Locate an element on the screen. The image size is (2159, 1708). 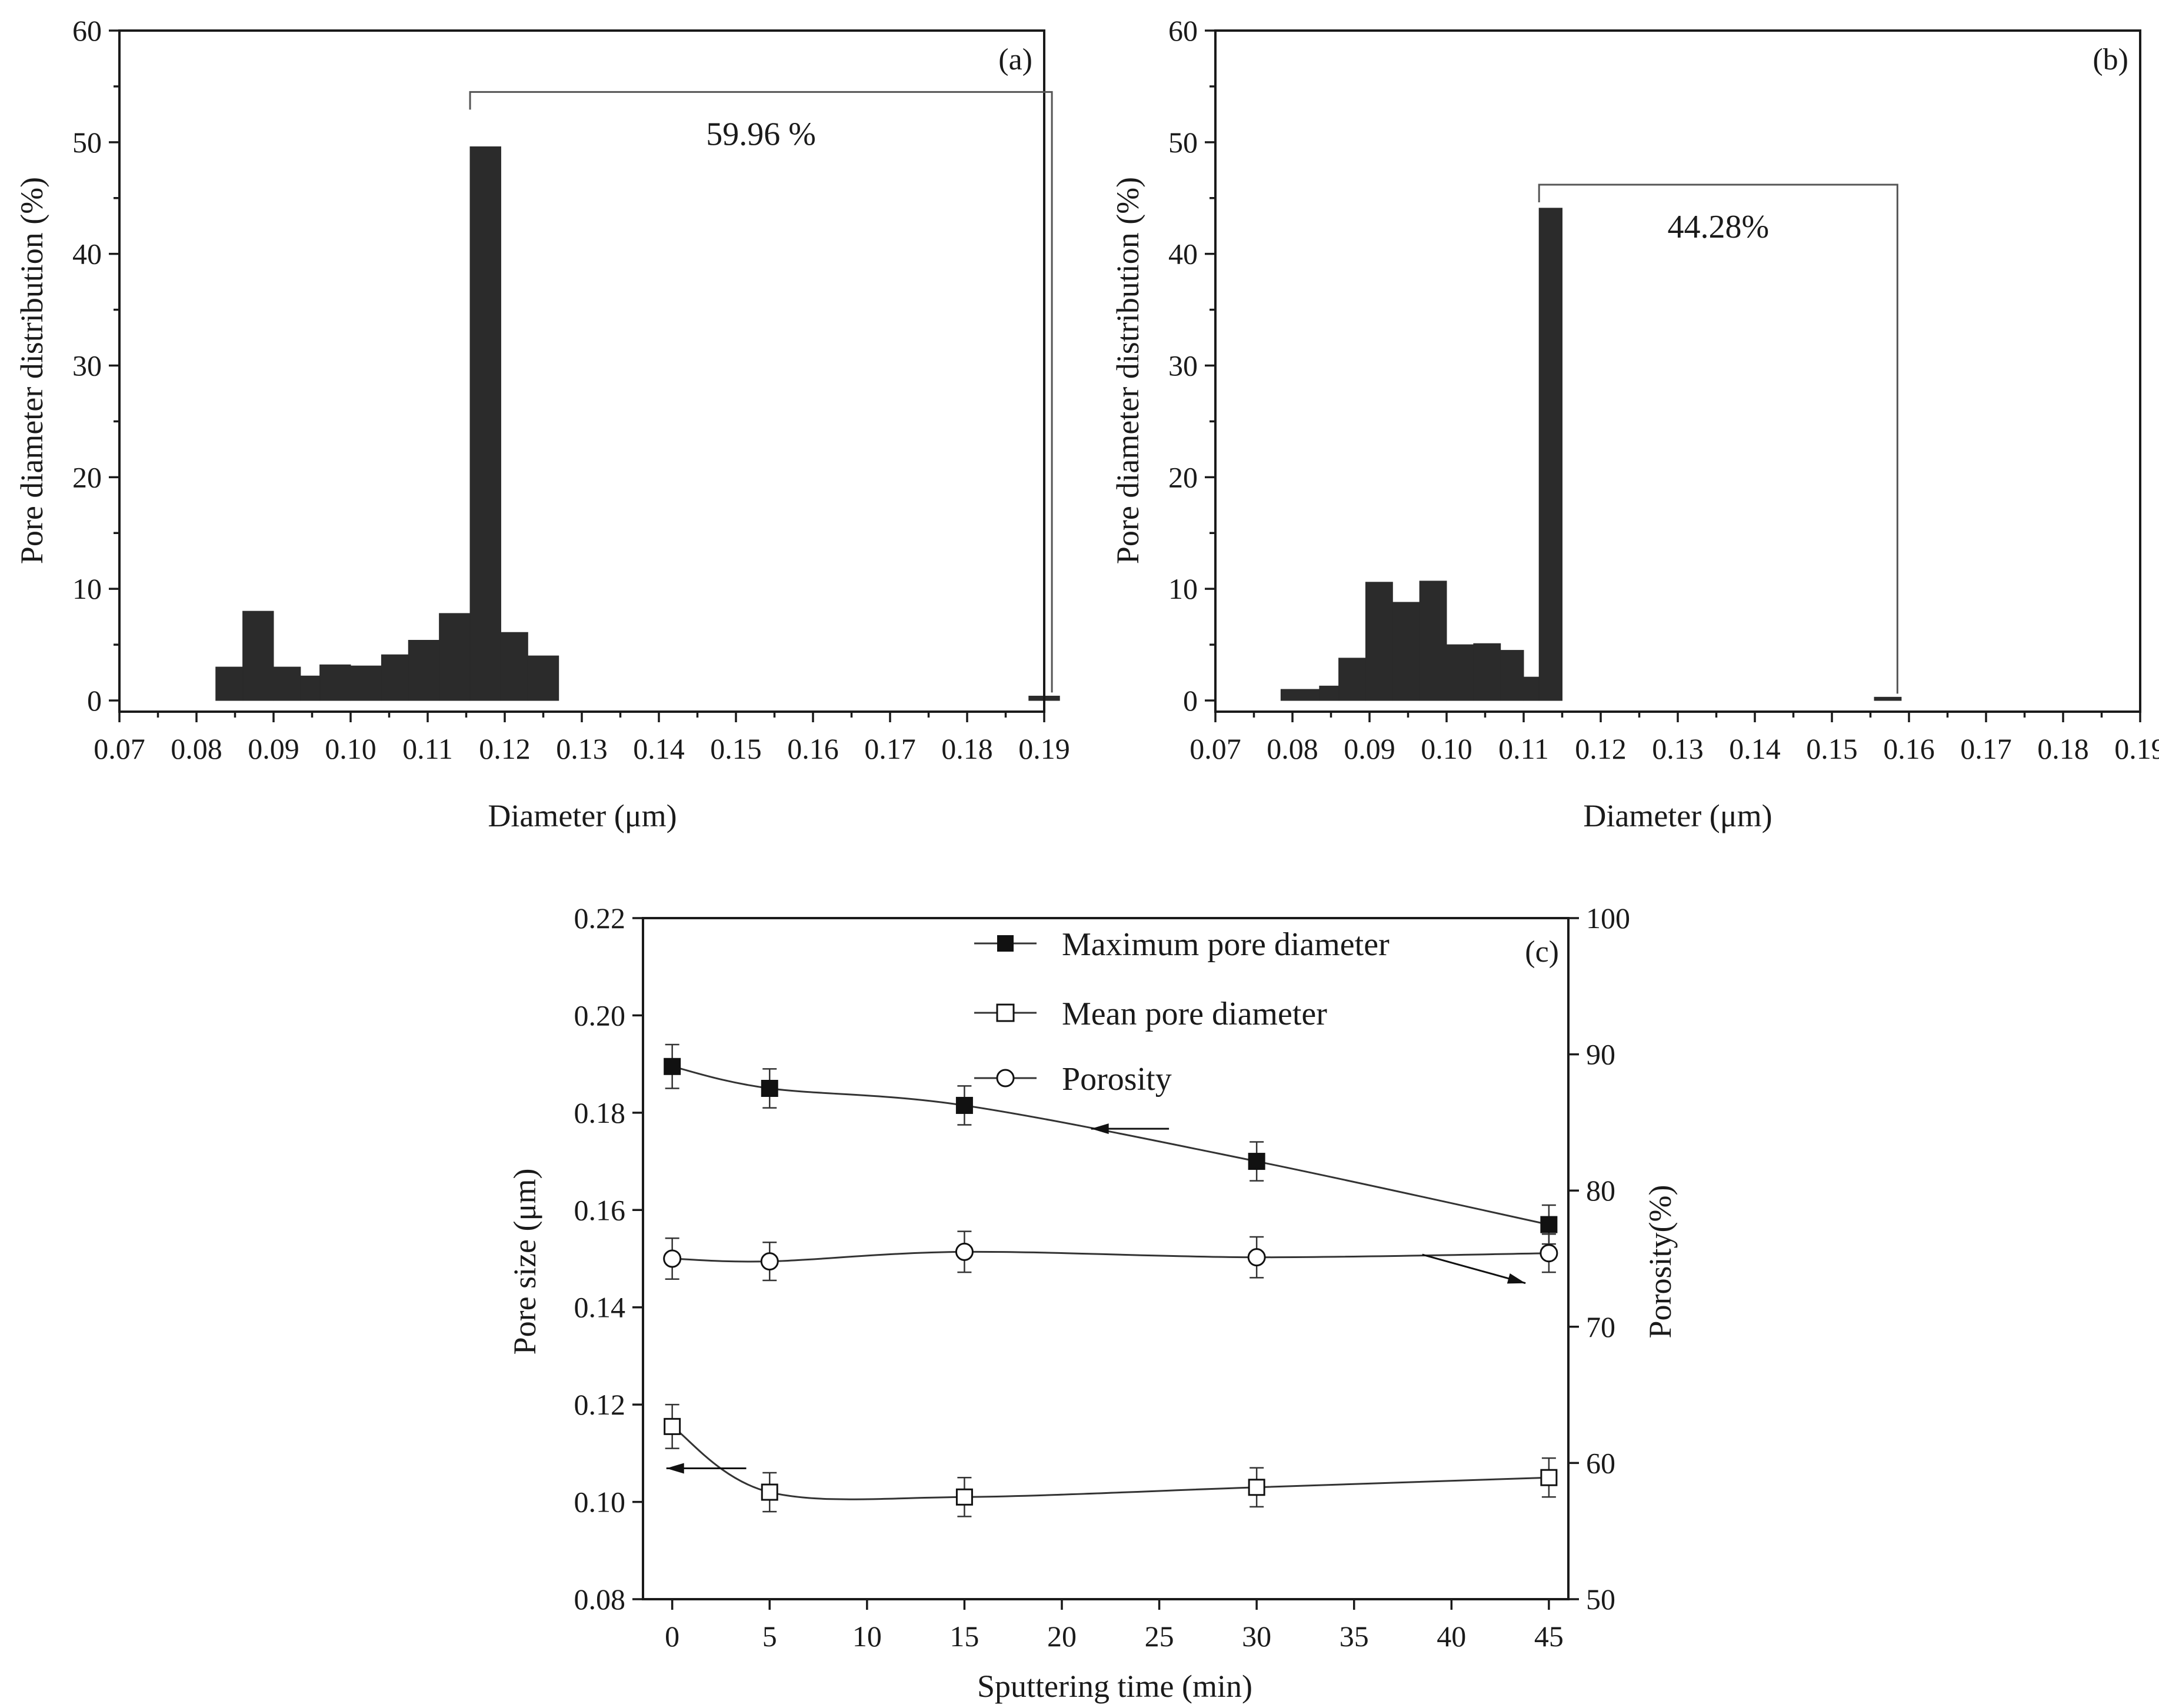
panel-a-xtick-label: 0.18 is located at coordinates (967, 748).